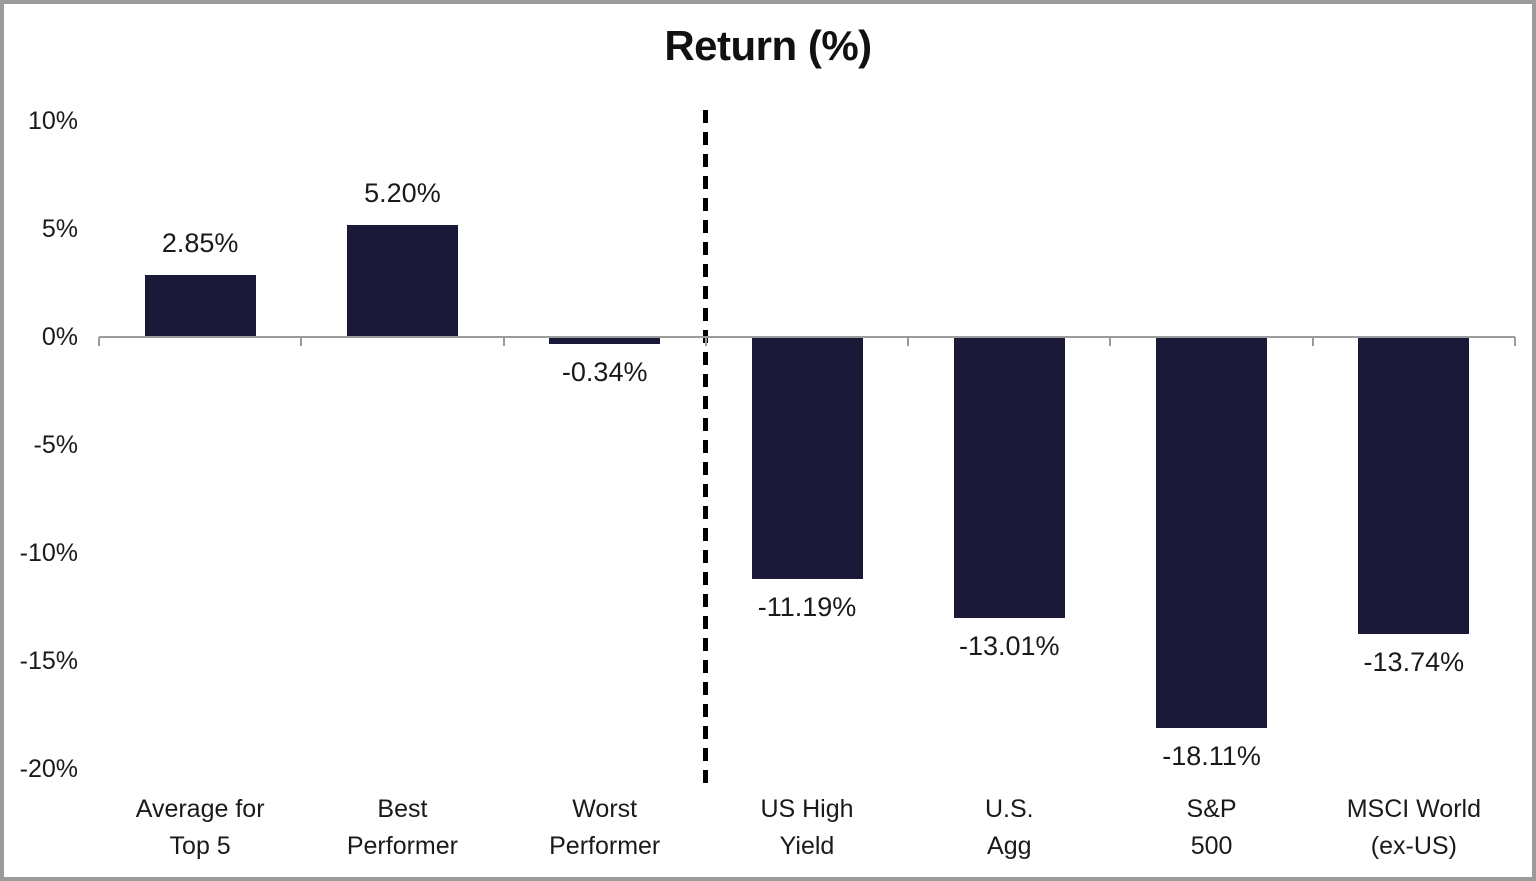 The height and width of the screenshot is (881, 1536). I want to click on x-tick-label-line: US High, so click(807, 809).